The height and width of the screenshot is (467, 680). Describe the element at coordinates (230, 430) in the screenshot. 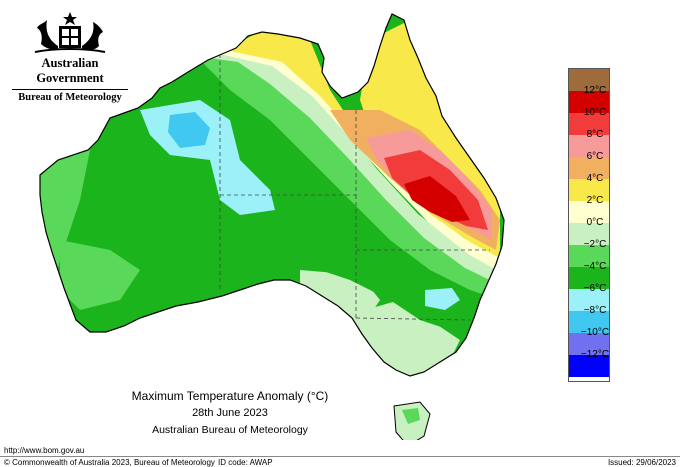

I see `map-source: Australian Bureau of Meteorology` at that location.